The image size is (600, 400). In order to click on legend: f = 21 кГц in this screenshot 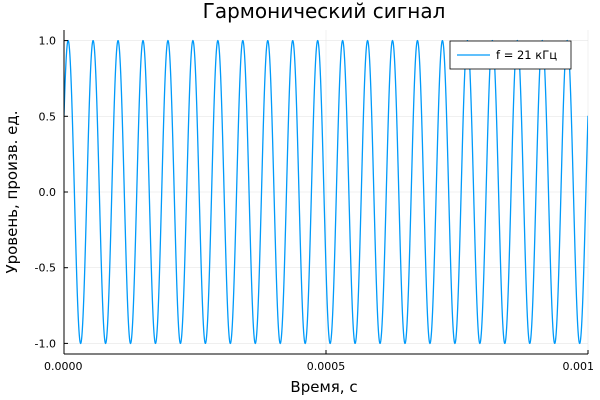, I will do `click(510, 55)`.